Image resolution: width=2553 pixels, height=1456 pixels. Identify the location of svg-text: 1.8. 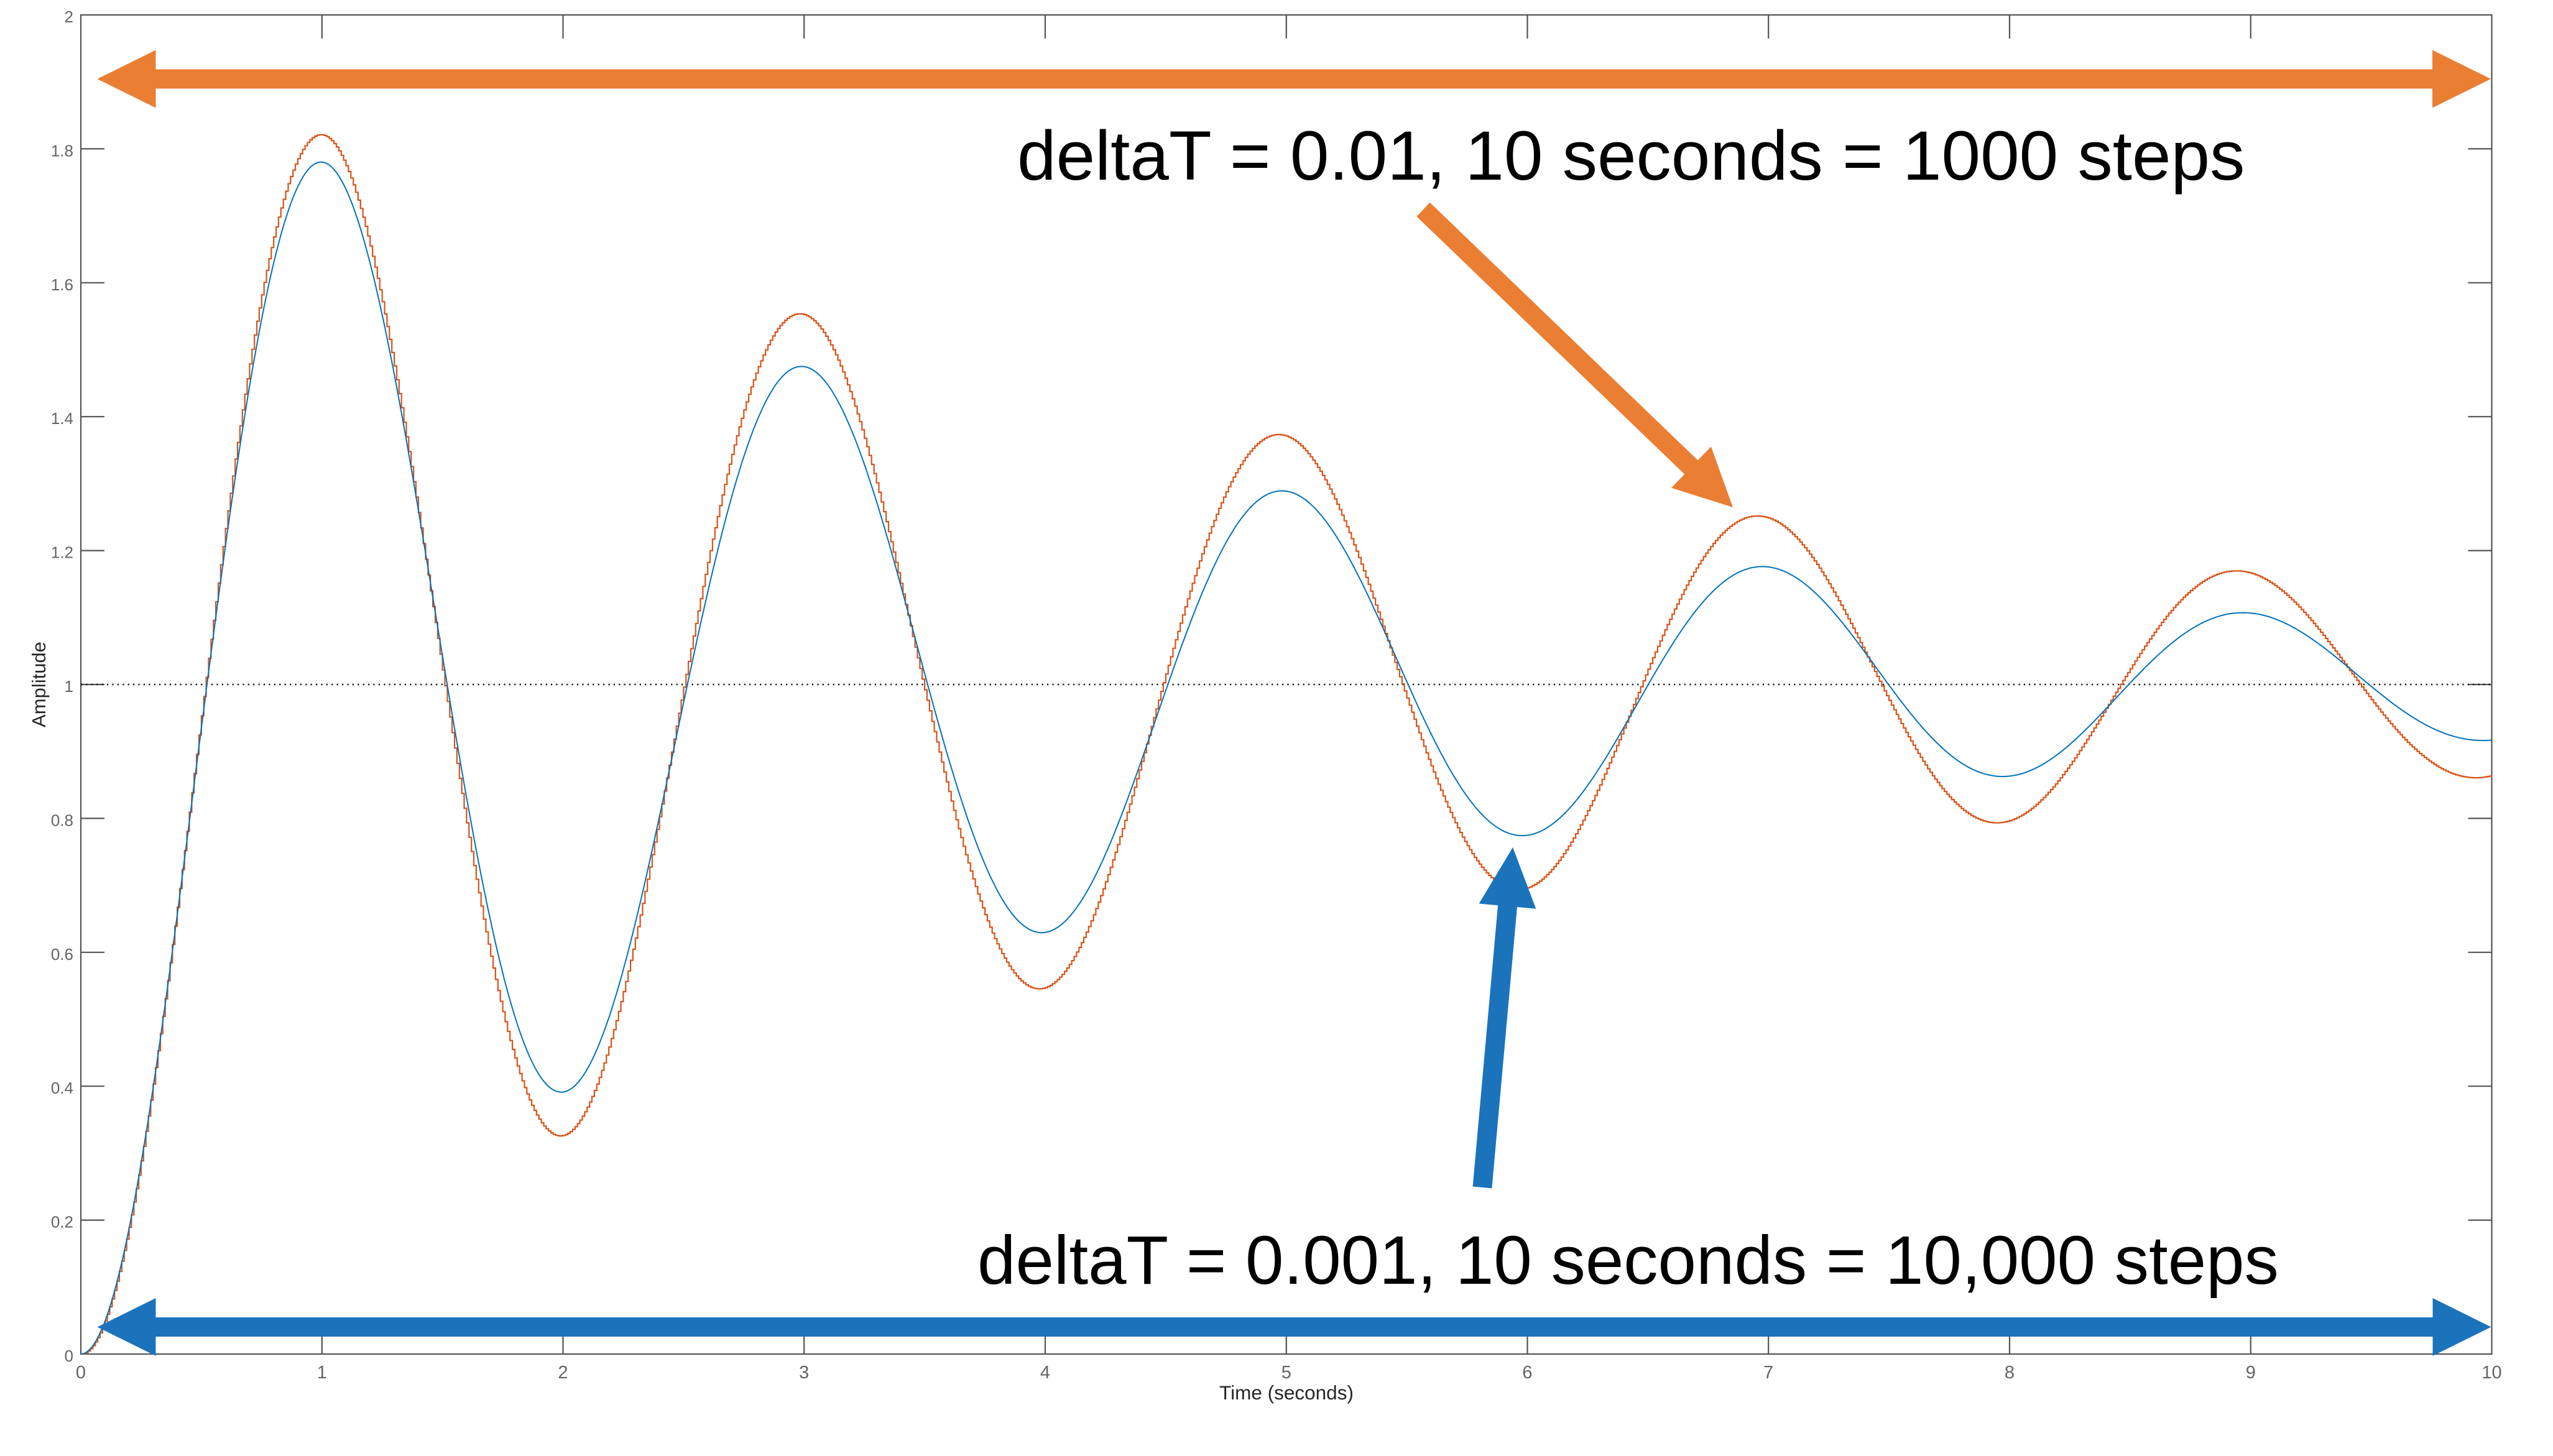
(62, 150).